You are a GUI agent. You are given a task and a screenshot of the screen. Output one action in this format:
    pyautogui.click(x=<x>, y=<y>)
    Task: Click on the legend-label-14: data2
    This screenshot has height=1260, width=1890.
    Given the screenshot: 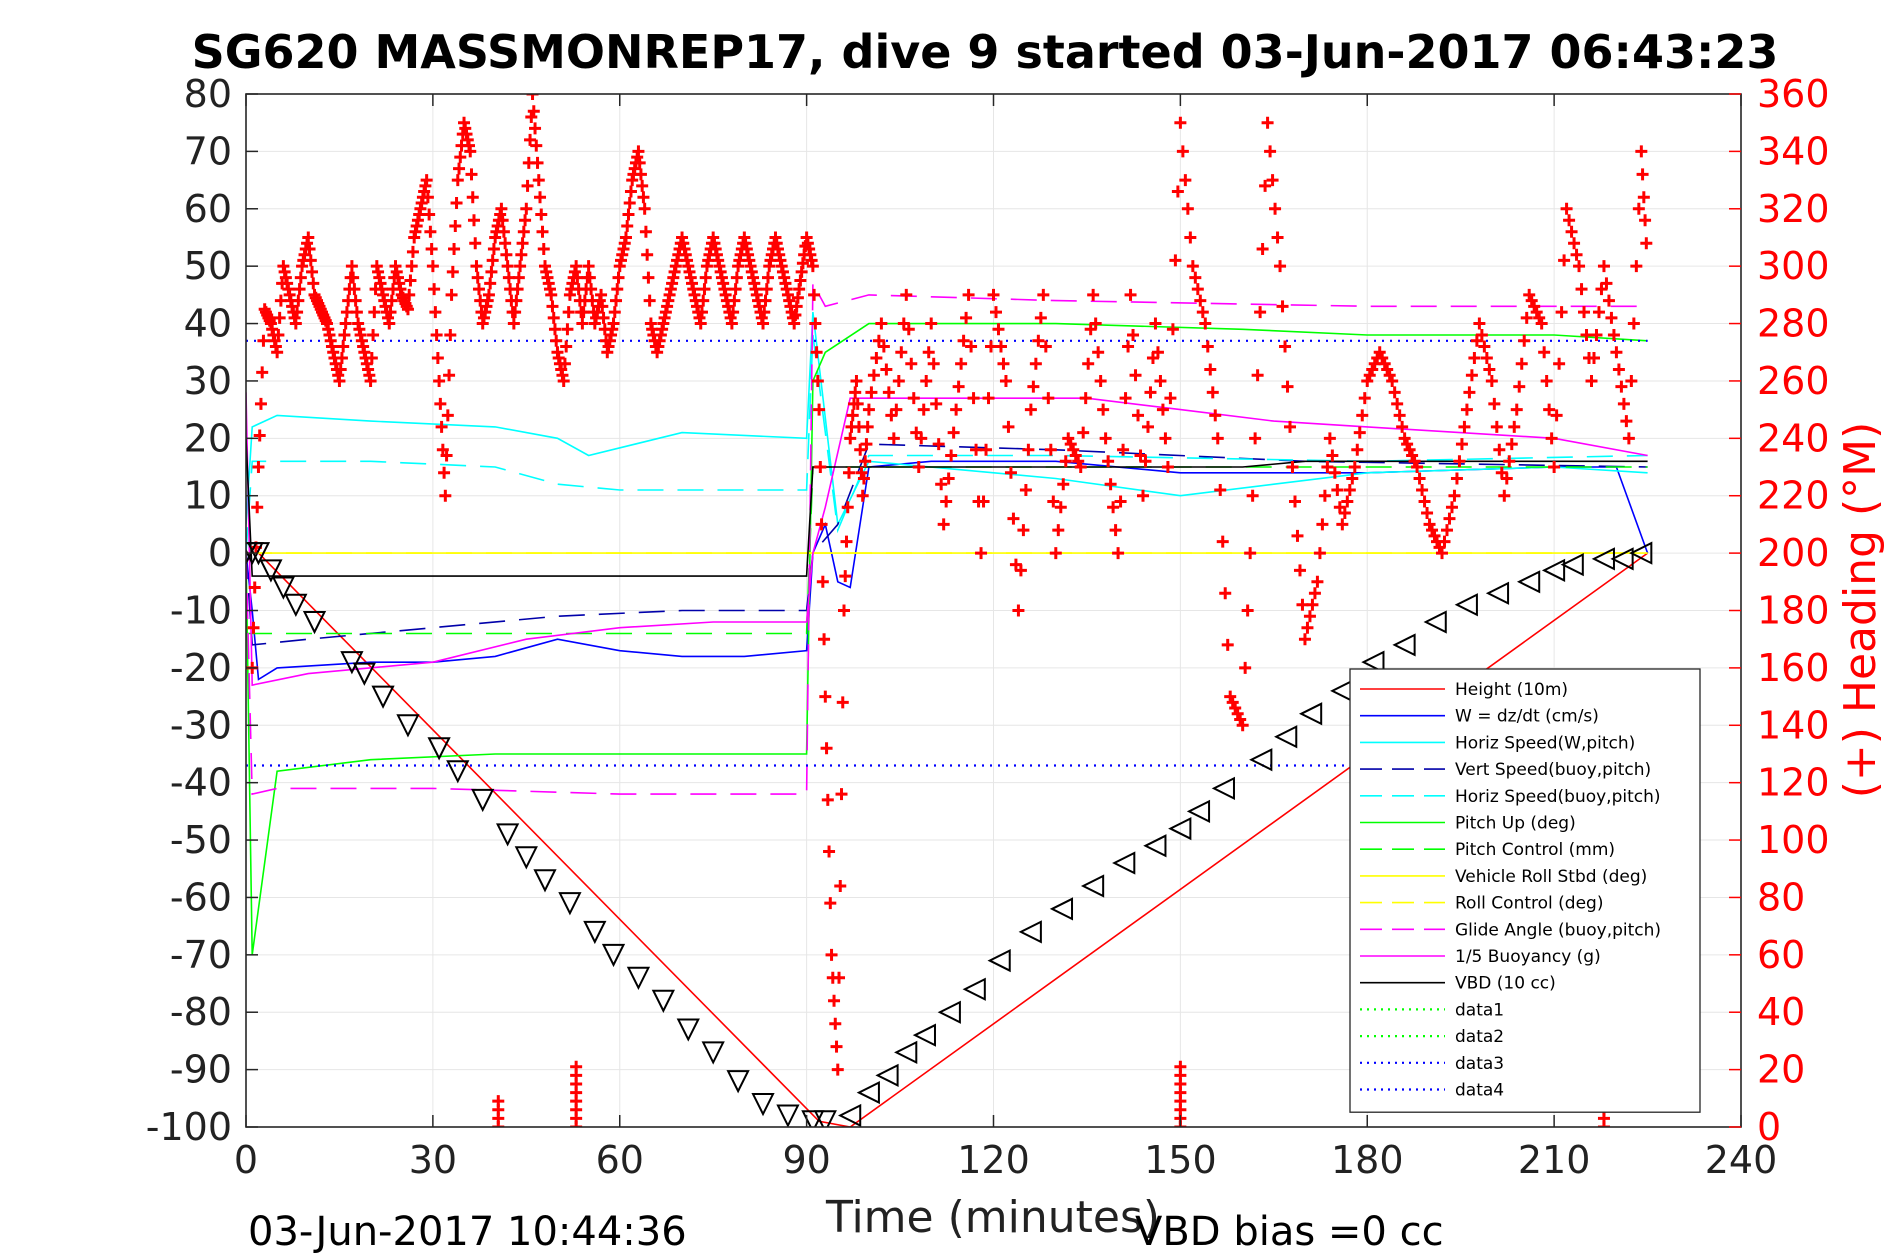 What is the action you would take?
    pyautogui.click(x=1479, y=1037)
    